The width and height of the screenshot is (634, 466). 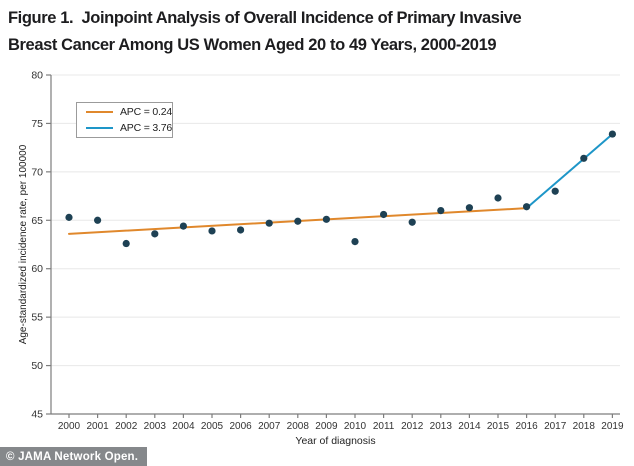 What do you see at coordinates (384, 426) in the screenshot?
I see `svg-text: 2011` at bounding box center [384, 426].